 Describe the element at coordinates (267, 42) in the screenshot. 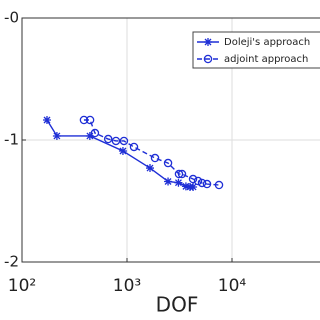

I see `legend-label: Doleji's approach` at that location.